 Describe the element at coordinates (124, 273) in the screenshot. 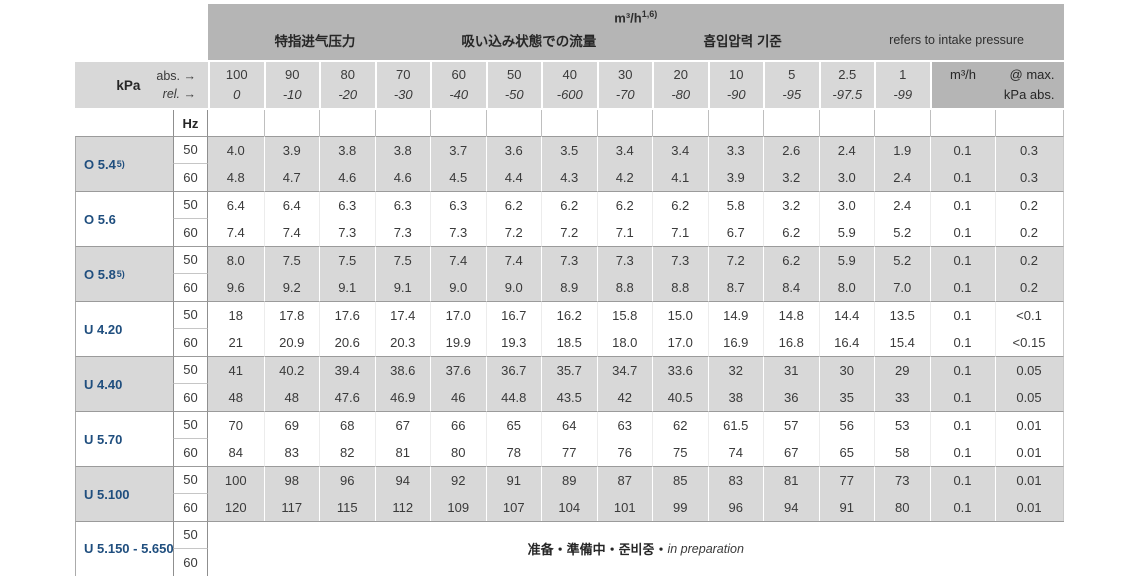

I see `model-label: O 5.8 5)` at that location.